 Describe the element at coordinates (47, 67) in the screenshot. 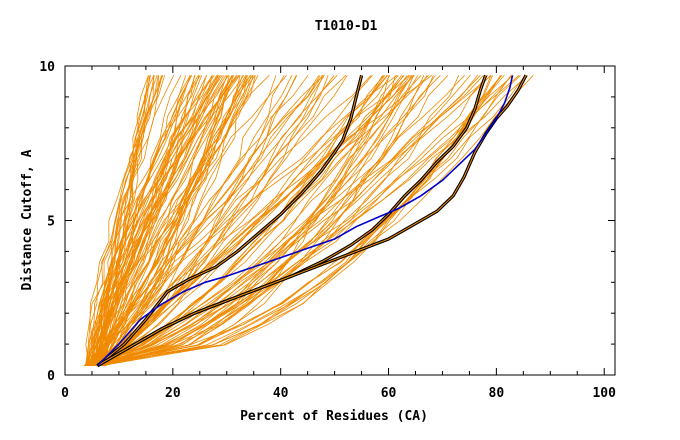

I see `y-tick-label: 10` at that location.